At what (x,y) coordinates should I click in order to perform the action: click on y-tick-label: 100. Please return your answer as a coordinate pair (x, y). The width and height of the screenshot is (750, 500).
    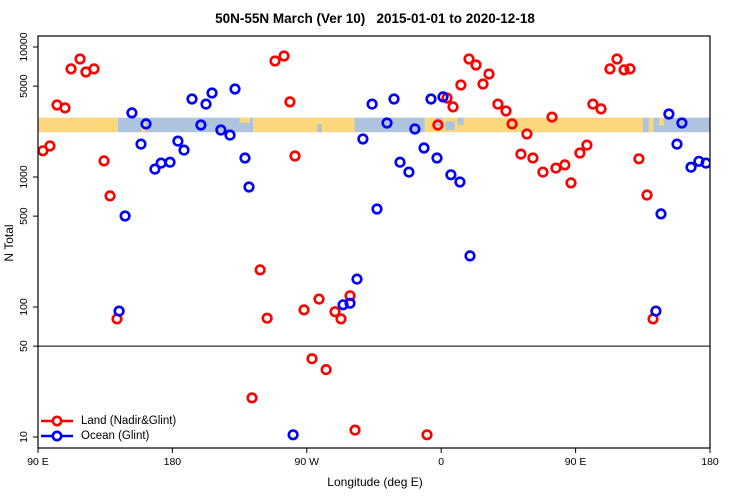
    Looking at the image, I should click on (24, 307).